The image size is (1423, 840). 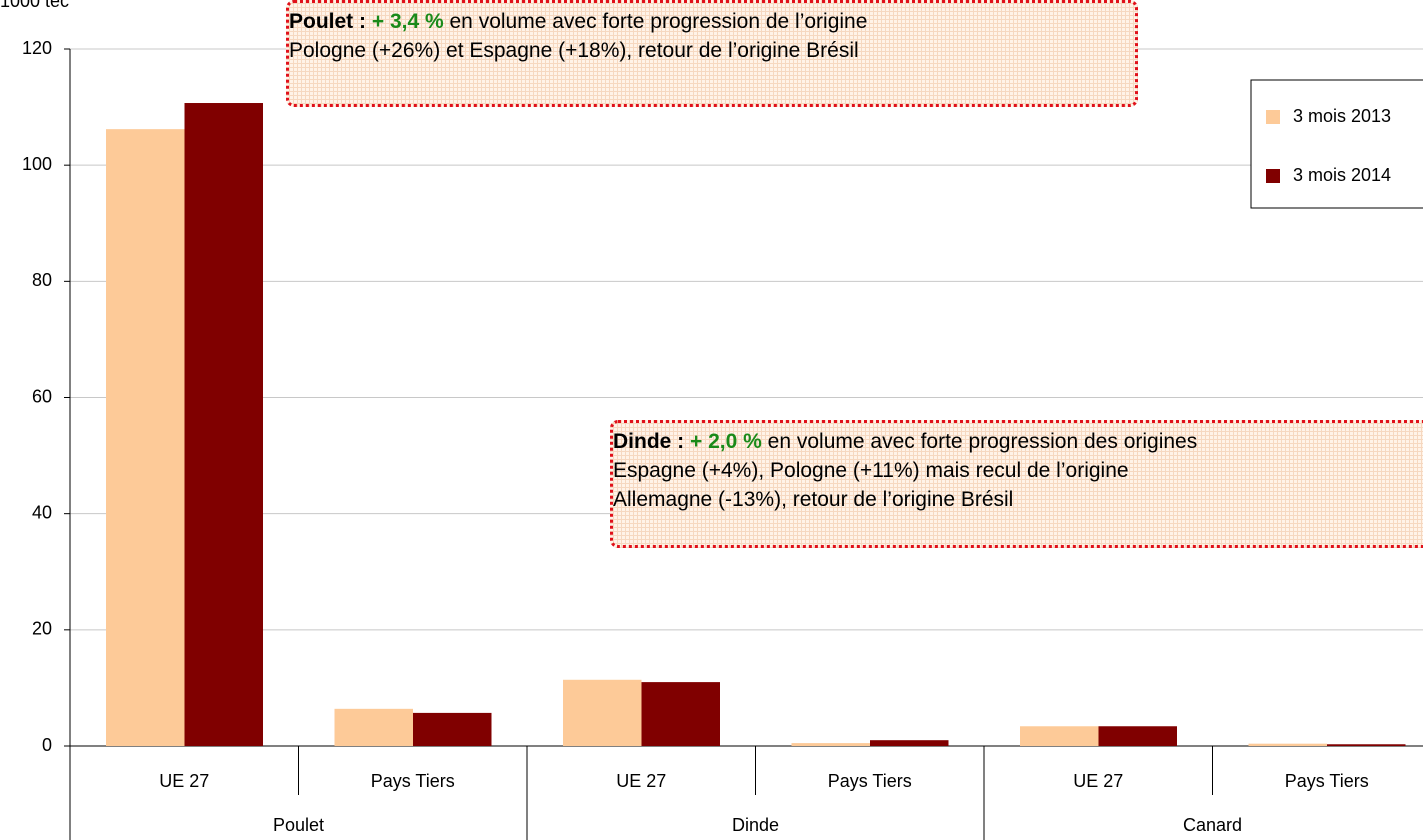 What do you see at coordinates (407, 21) in the screenshot?
I see `annotation-change: + 3,4 %` at bounding box center [407, 21].